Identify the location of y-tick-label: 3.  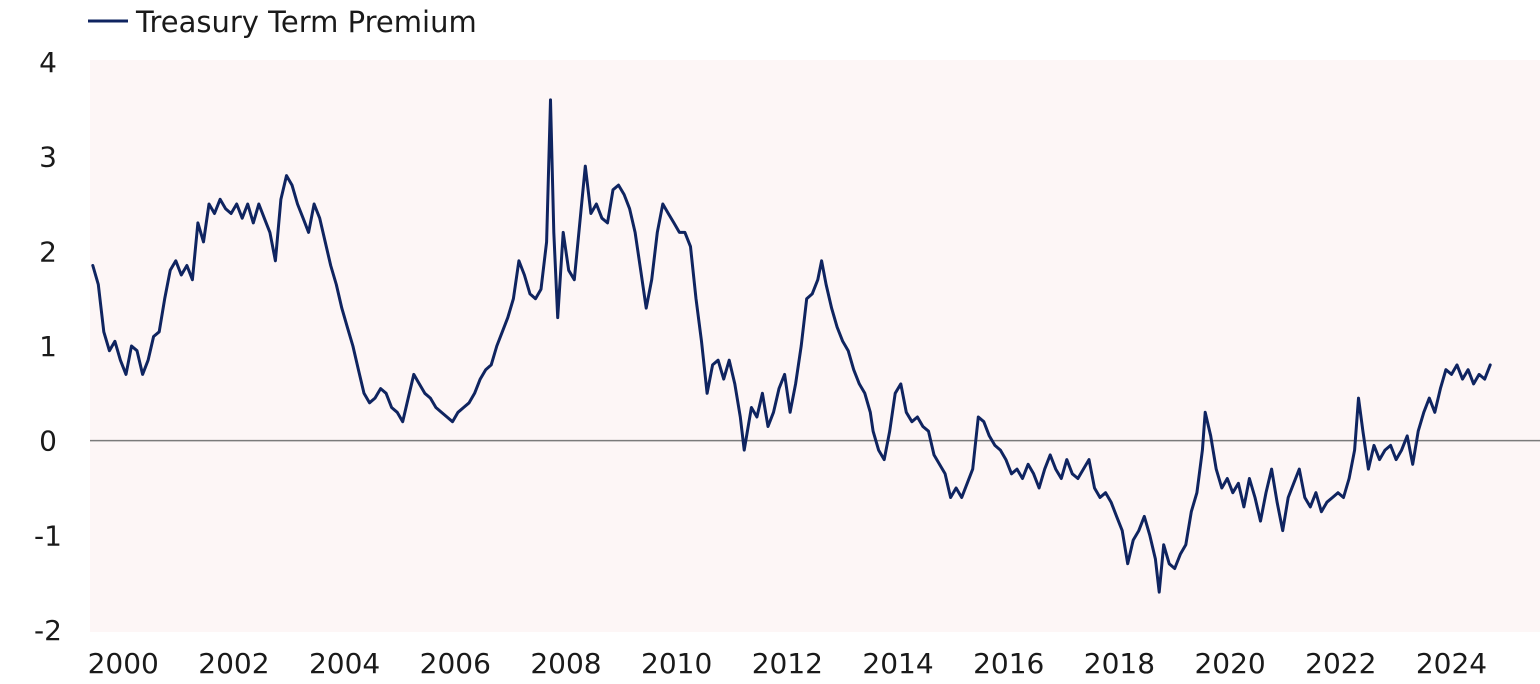
(48, 157).